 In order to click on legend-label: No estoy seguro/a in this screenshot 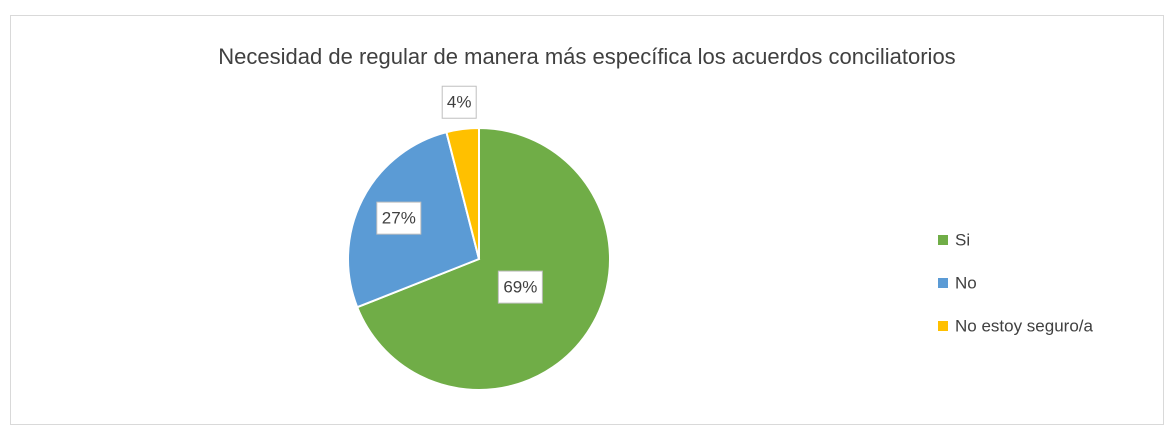, I will do `click(1024, 325)`.